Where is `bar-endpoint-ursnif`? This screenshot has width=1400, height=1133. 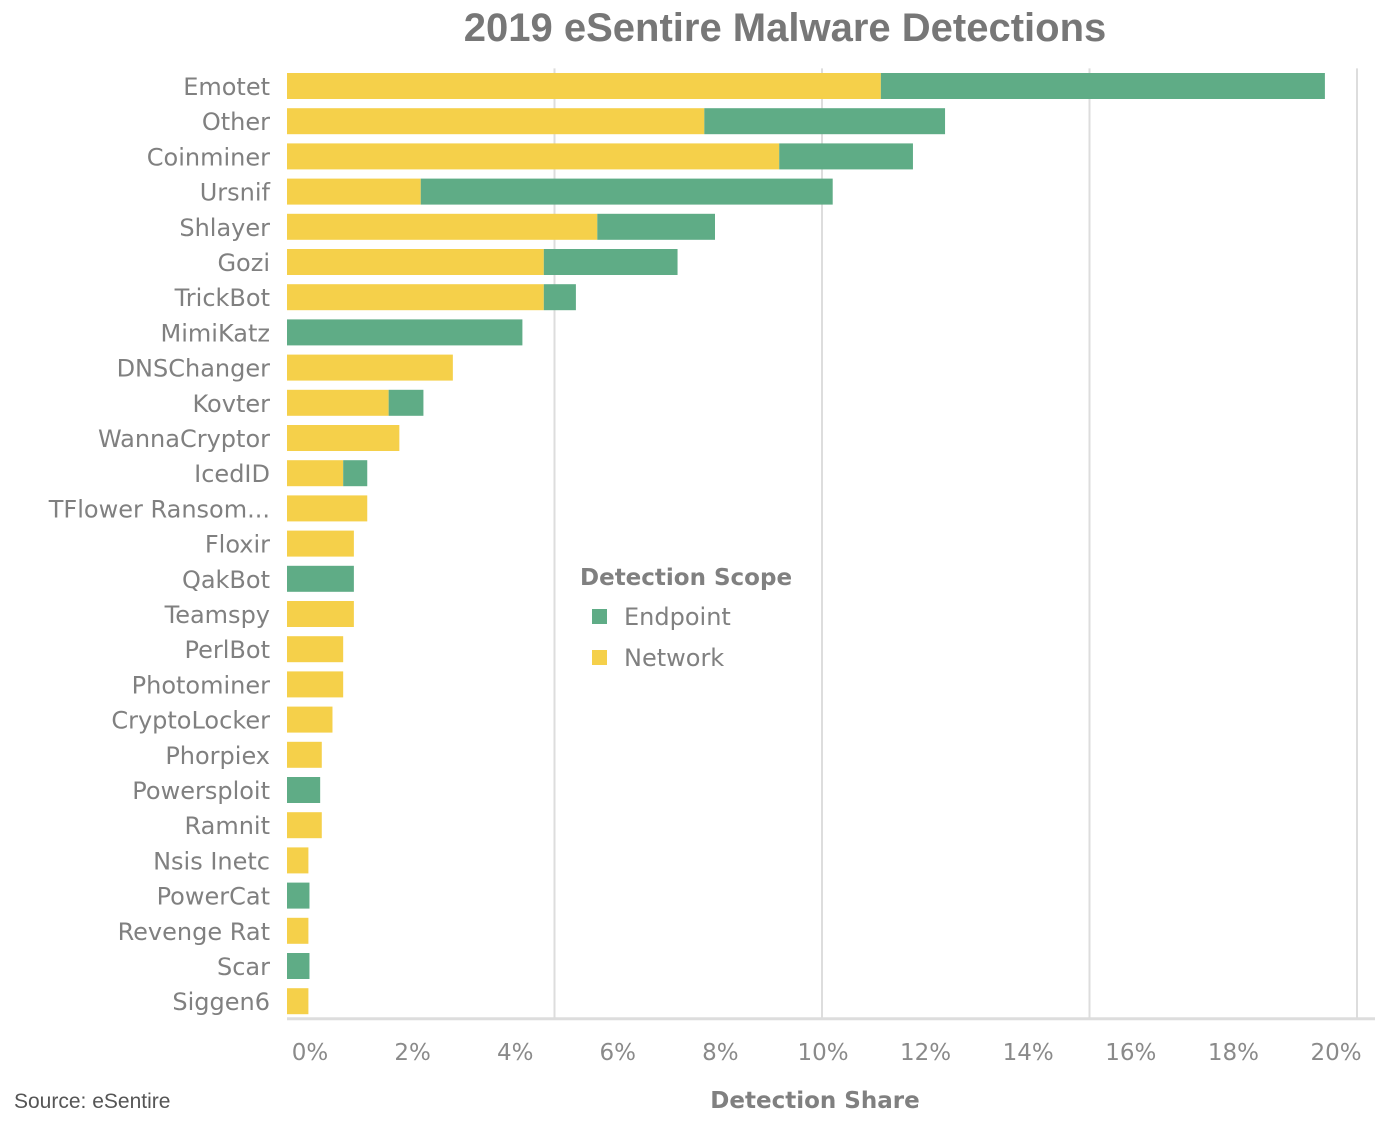
bar-endpoint-ursnif is located at coordinates (626, 191).